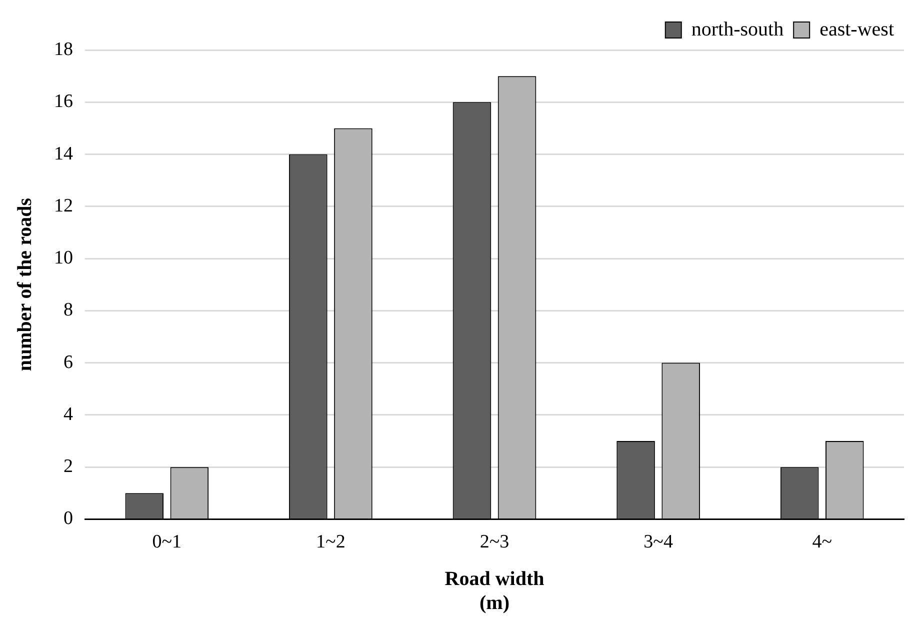 This screenshot has height=624, width=912. I want to click on x-tick-label: 1~2, so click(331, 542).